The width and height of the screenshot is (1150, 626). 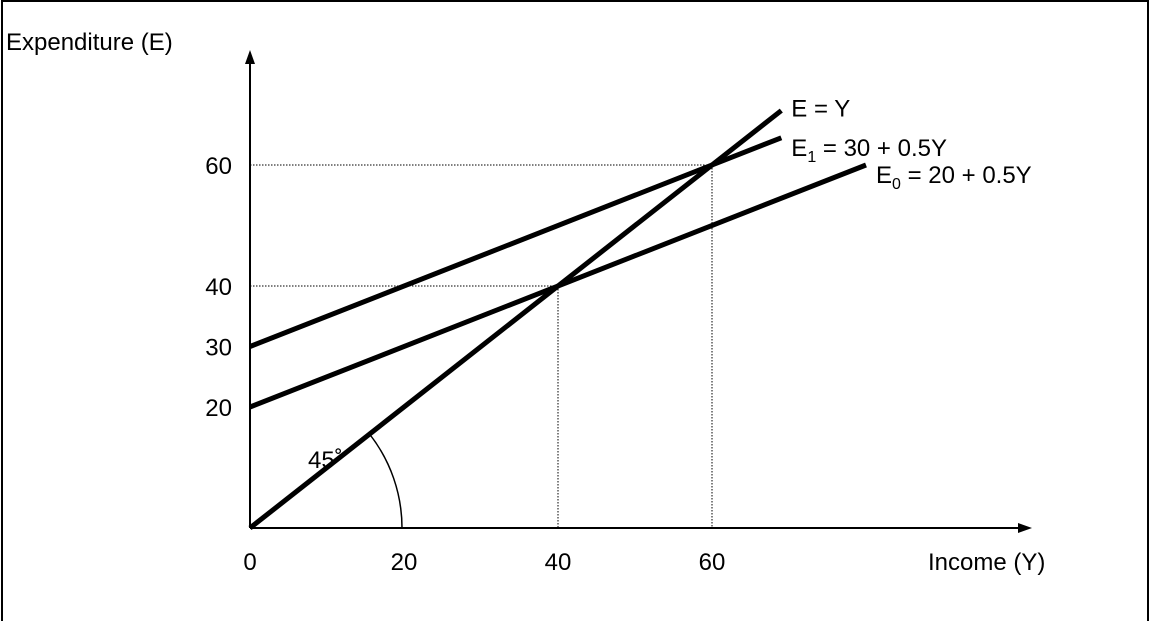 What do you see at coordinates (896, 184) in the screenshot?
I see `series-label-subscript: 0` at bounding box center [896, 184].